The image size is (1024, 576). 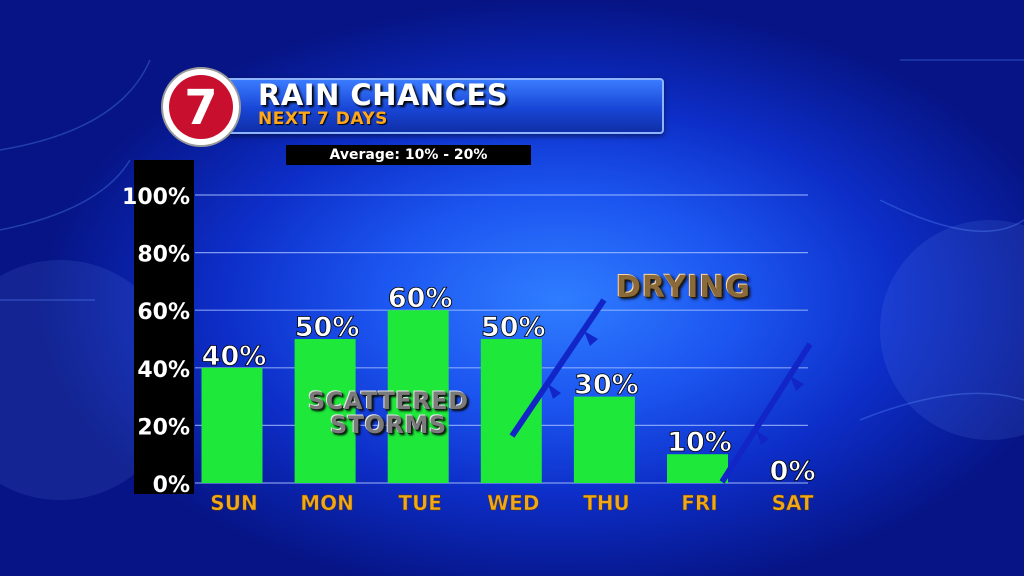 I want to click on value-label: 40%, so click(x=234, y=356).